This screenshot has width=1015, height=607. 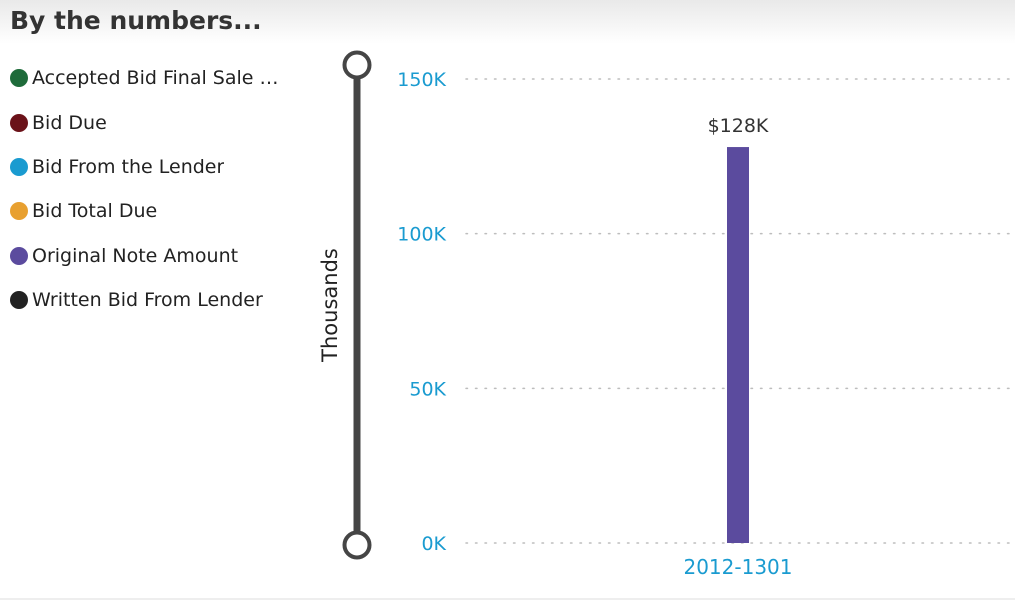 I want to click on y-axis-ticks: 0K 50K 100K 150K, so click(x=421, y=312).